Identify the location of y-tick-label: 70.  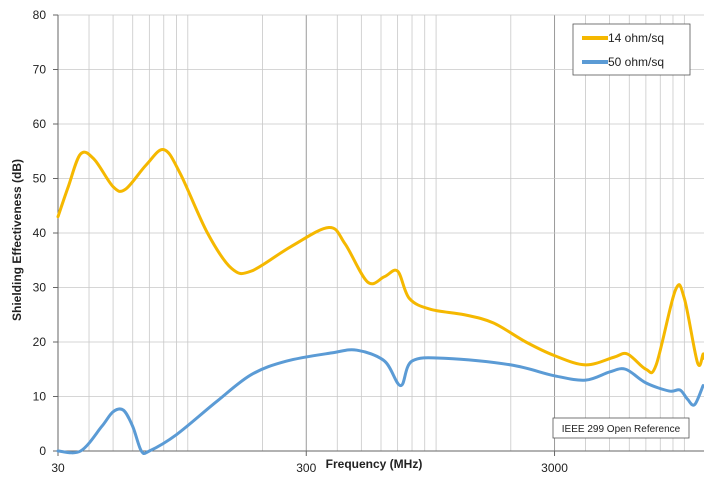
(40, 70).